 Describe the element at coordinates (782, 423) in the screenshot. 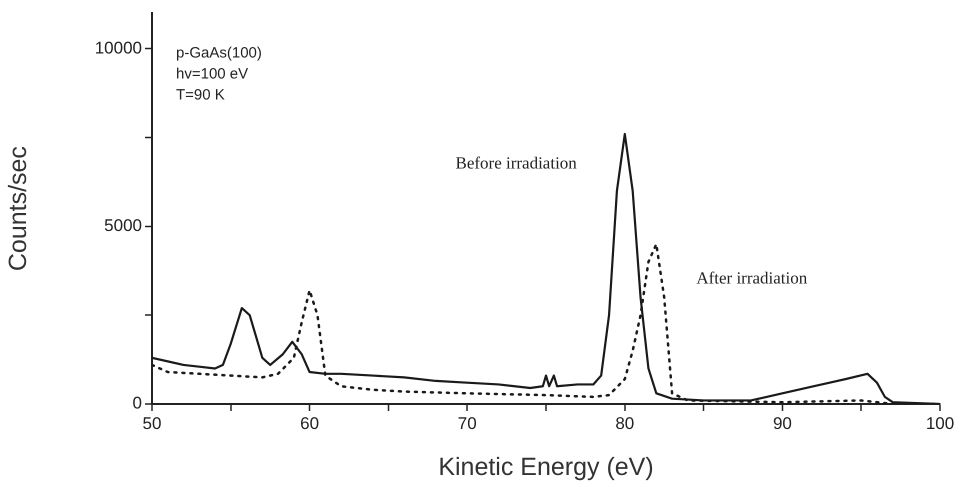

I see `x-tick-label: 90` at that location.